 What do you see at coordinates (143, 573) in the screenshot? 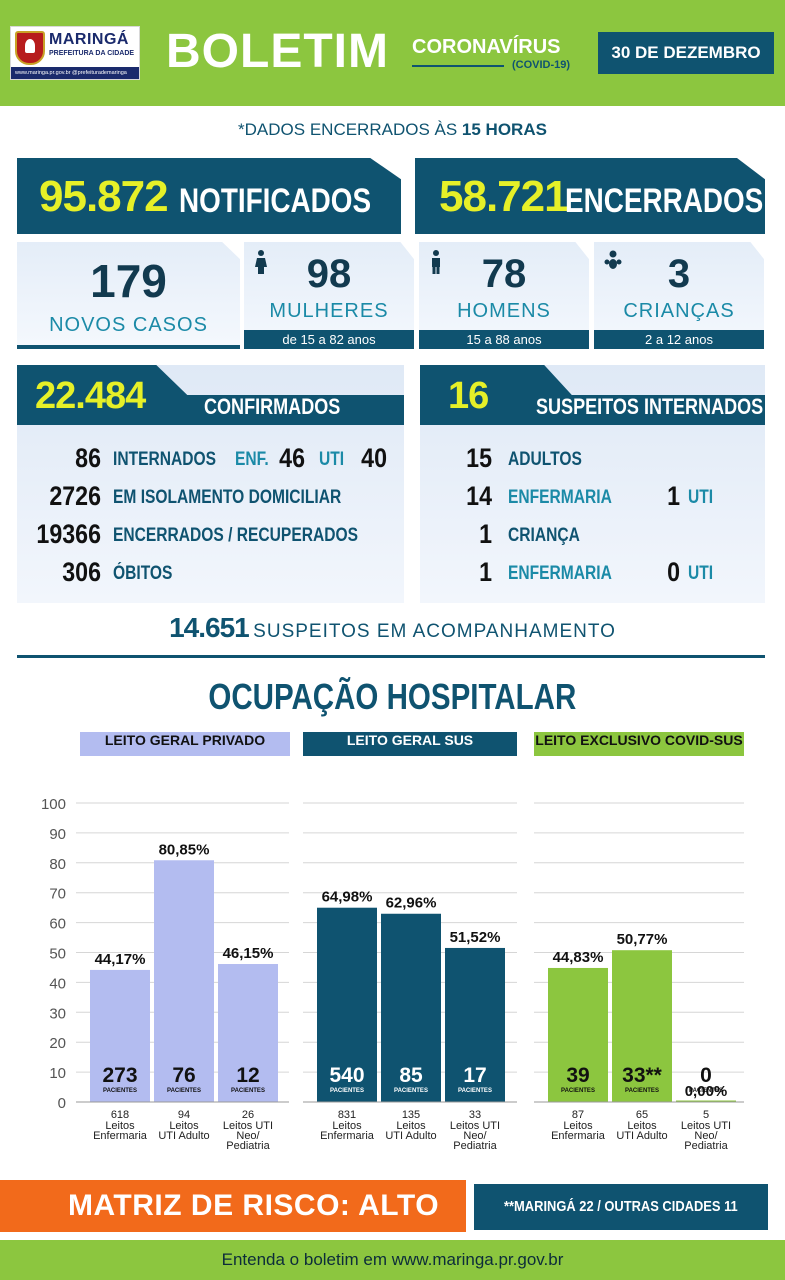
I see `obitos-label: ÓBITOS` at bounding box center [143, 573].